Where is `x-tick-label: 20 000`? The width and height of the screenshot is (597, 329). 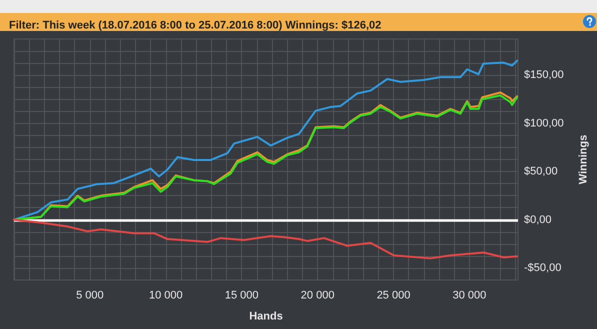
x-tick-label: 20 000 is located at coordinates (317, 296).